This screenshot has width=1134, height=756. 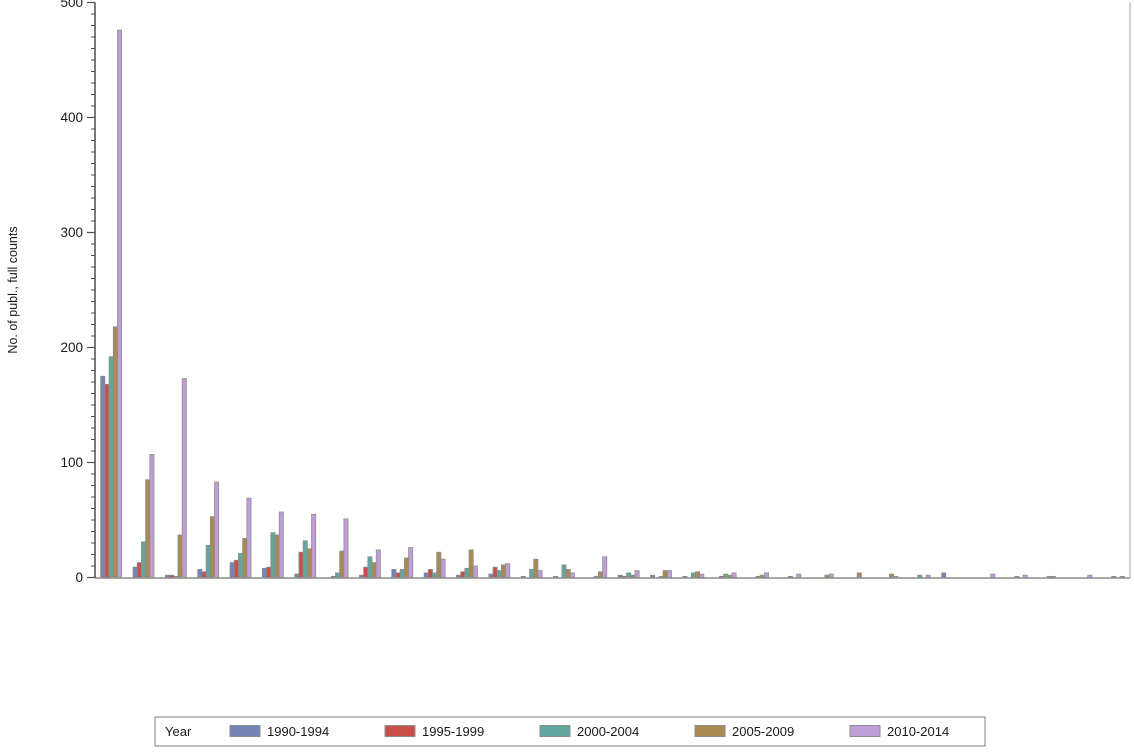 What do you see at coordinates (273, 555) in the screenshot?
I see `bar-2000-2004-France` at bounding box center [273, 555].